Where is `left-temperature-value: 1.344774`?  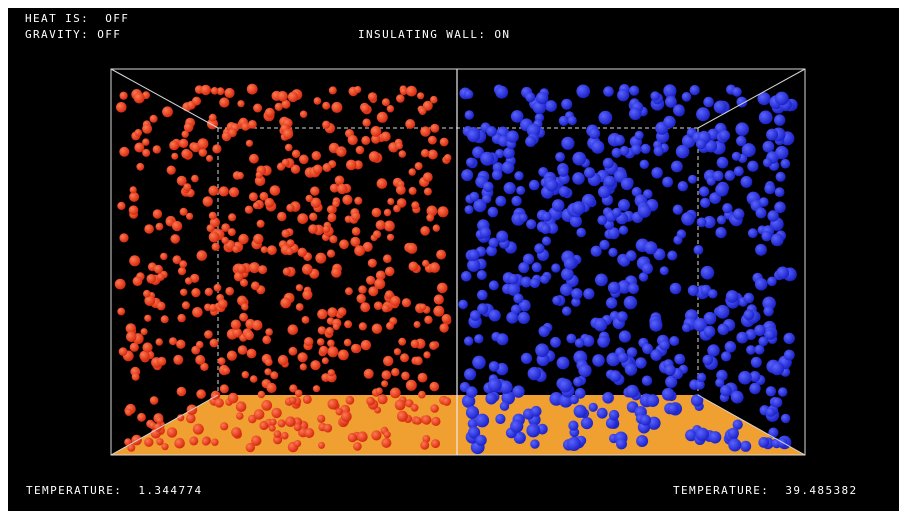
left-temperature-value: 1.344774 is located at coordinates (170, 490).